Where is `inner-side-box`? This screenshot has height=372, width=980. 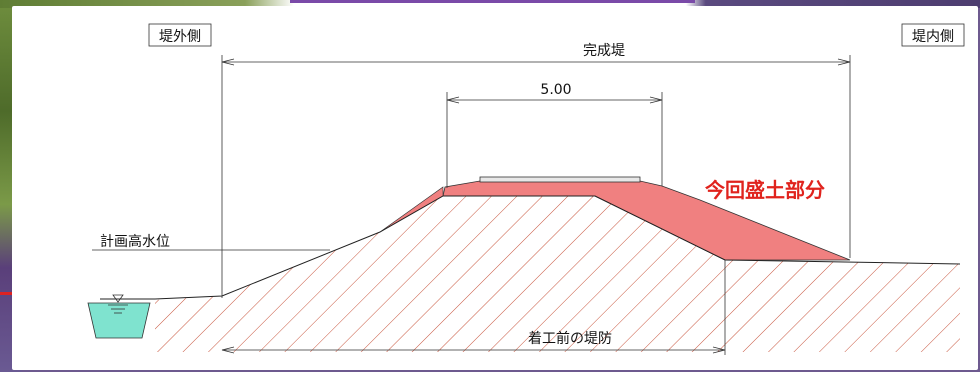 inner-side-box is located at coordinates (933, 35).